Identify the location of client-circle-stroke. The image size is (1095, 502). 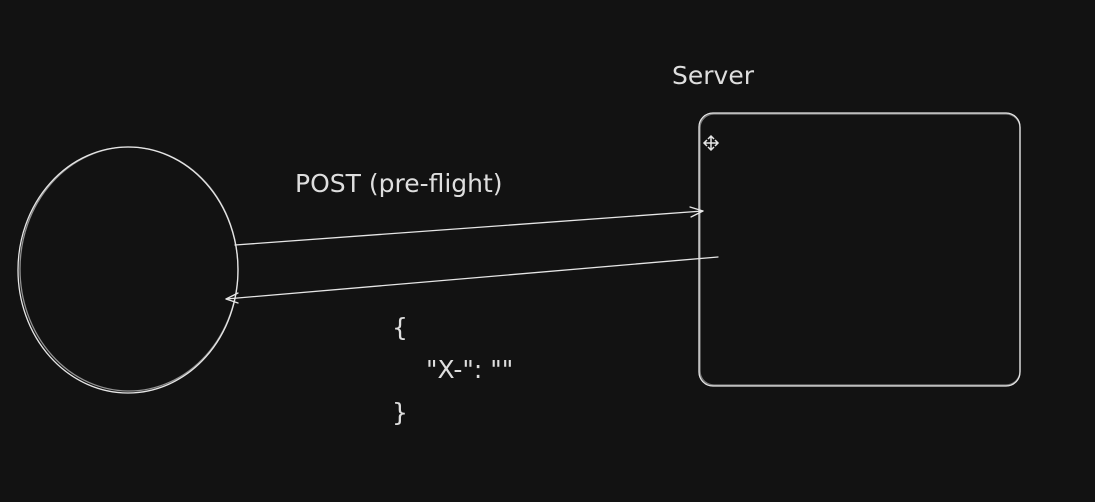
(129, 269).